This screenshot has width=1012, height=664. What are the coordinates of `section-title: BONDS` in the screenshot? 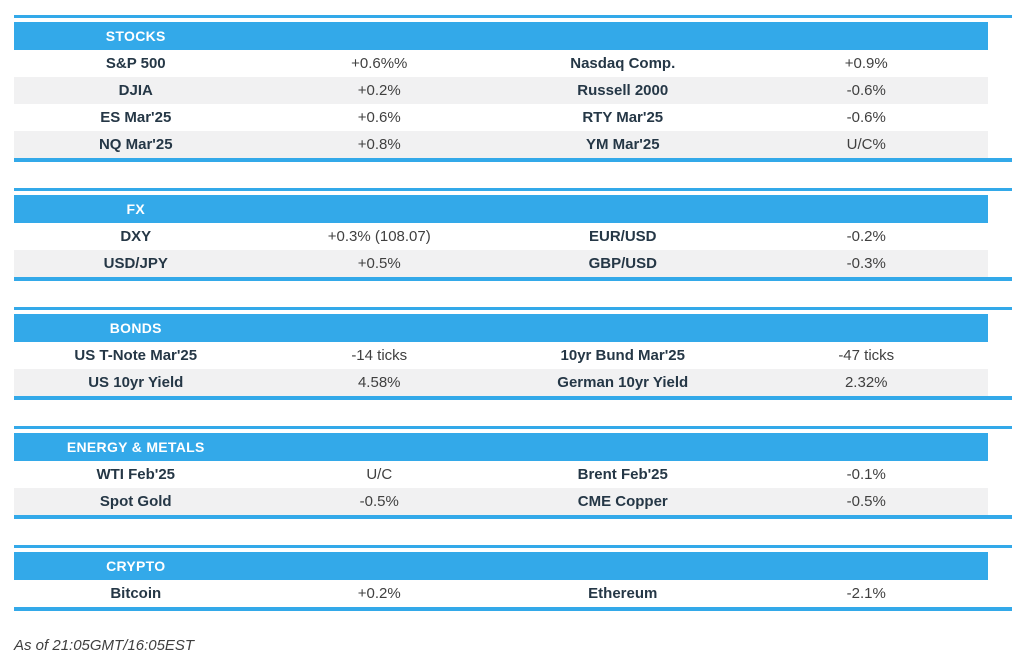 It's located at (135, 328).